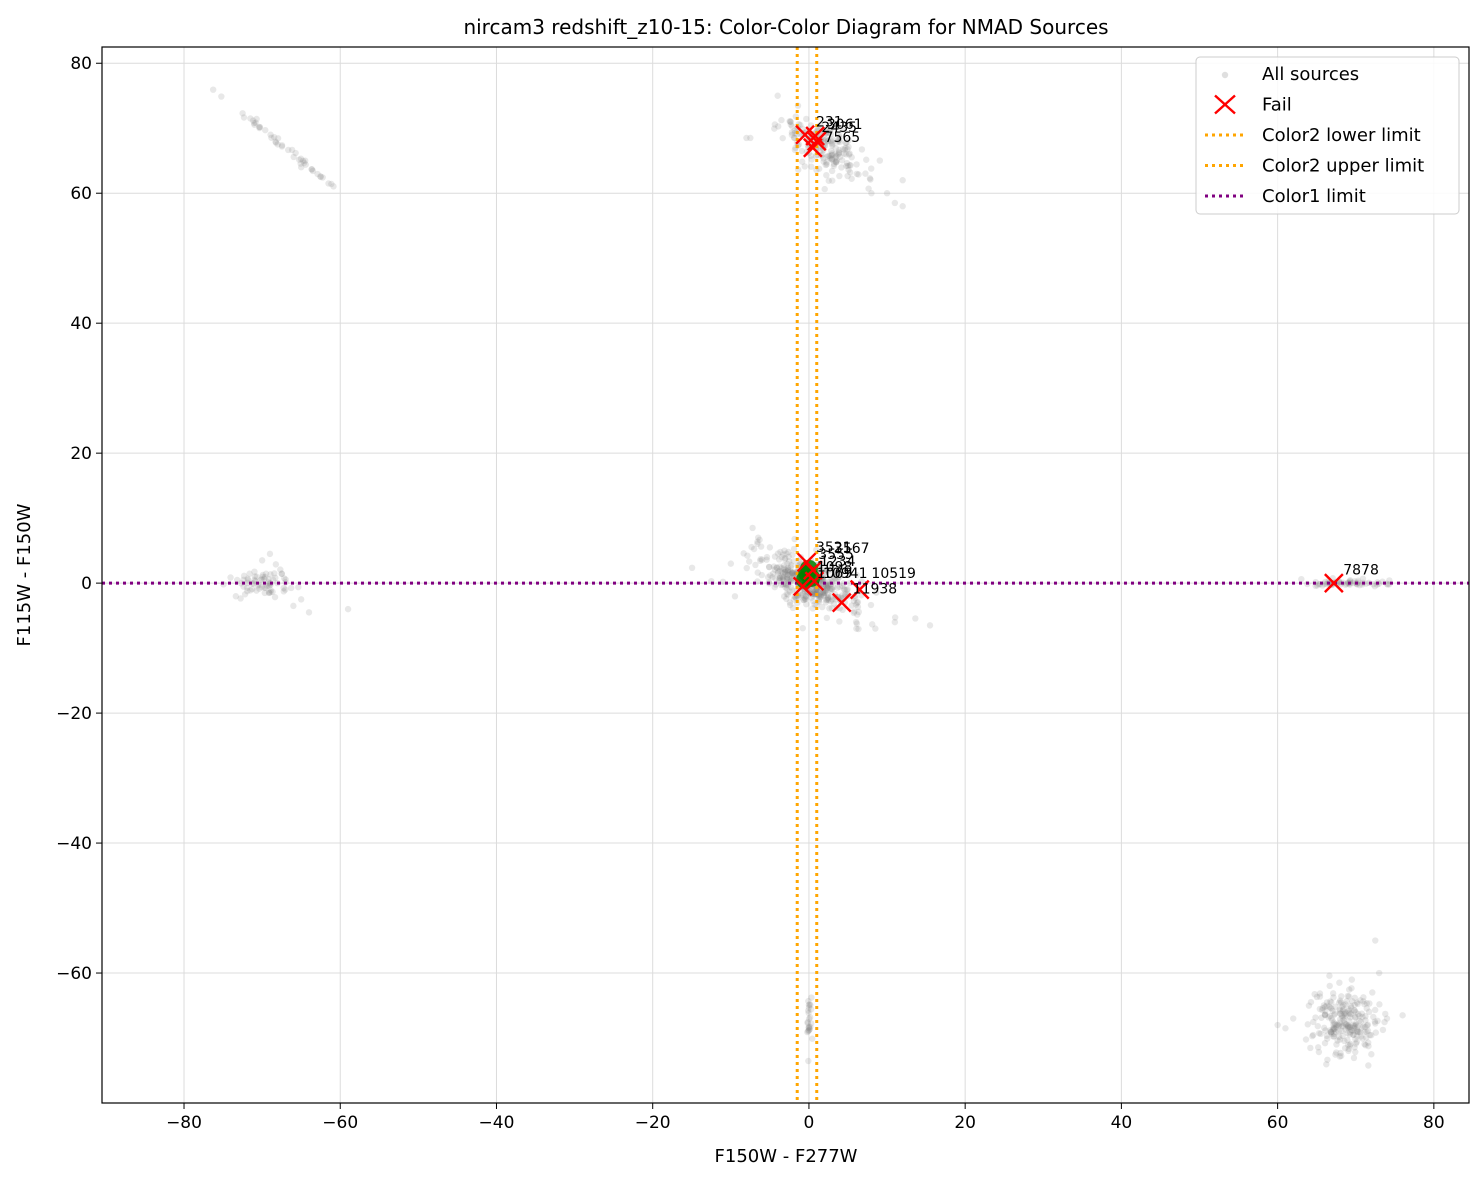 This screenshot has width=1484, height=1181. What do you see at coordinates (845, 125) in the screenshot?
I see `source-id-label: 3061` at bounding box center [845, 125].